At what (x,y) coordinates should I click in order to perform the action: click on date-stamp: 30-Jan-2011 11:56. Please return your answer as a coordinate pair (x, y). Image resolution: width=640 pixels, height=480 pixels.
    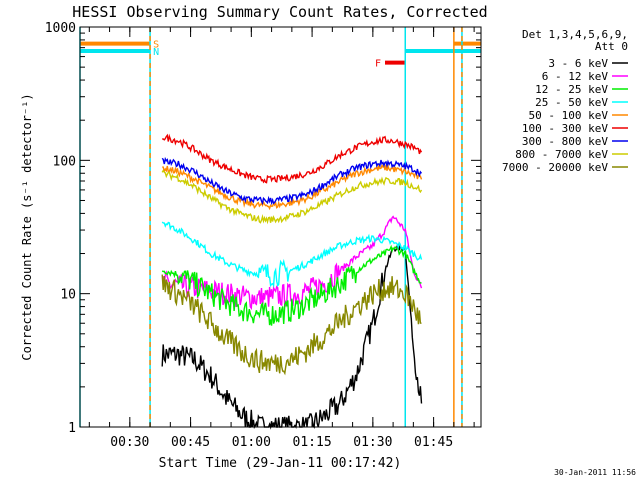
    Looking at the image, I should click on (595, 472).